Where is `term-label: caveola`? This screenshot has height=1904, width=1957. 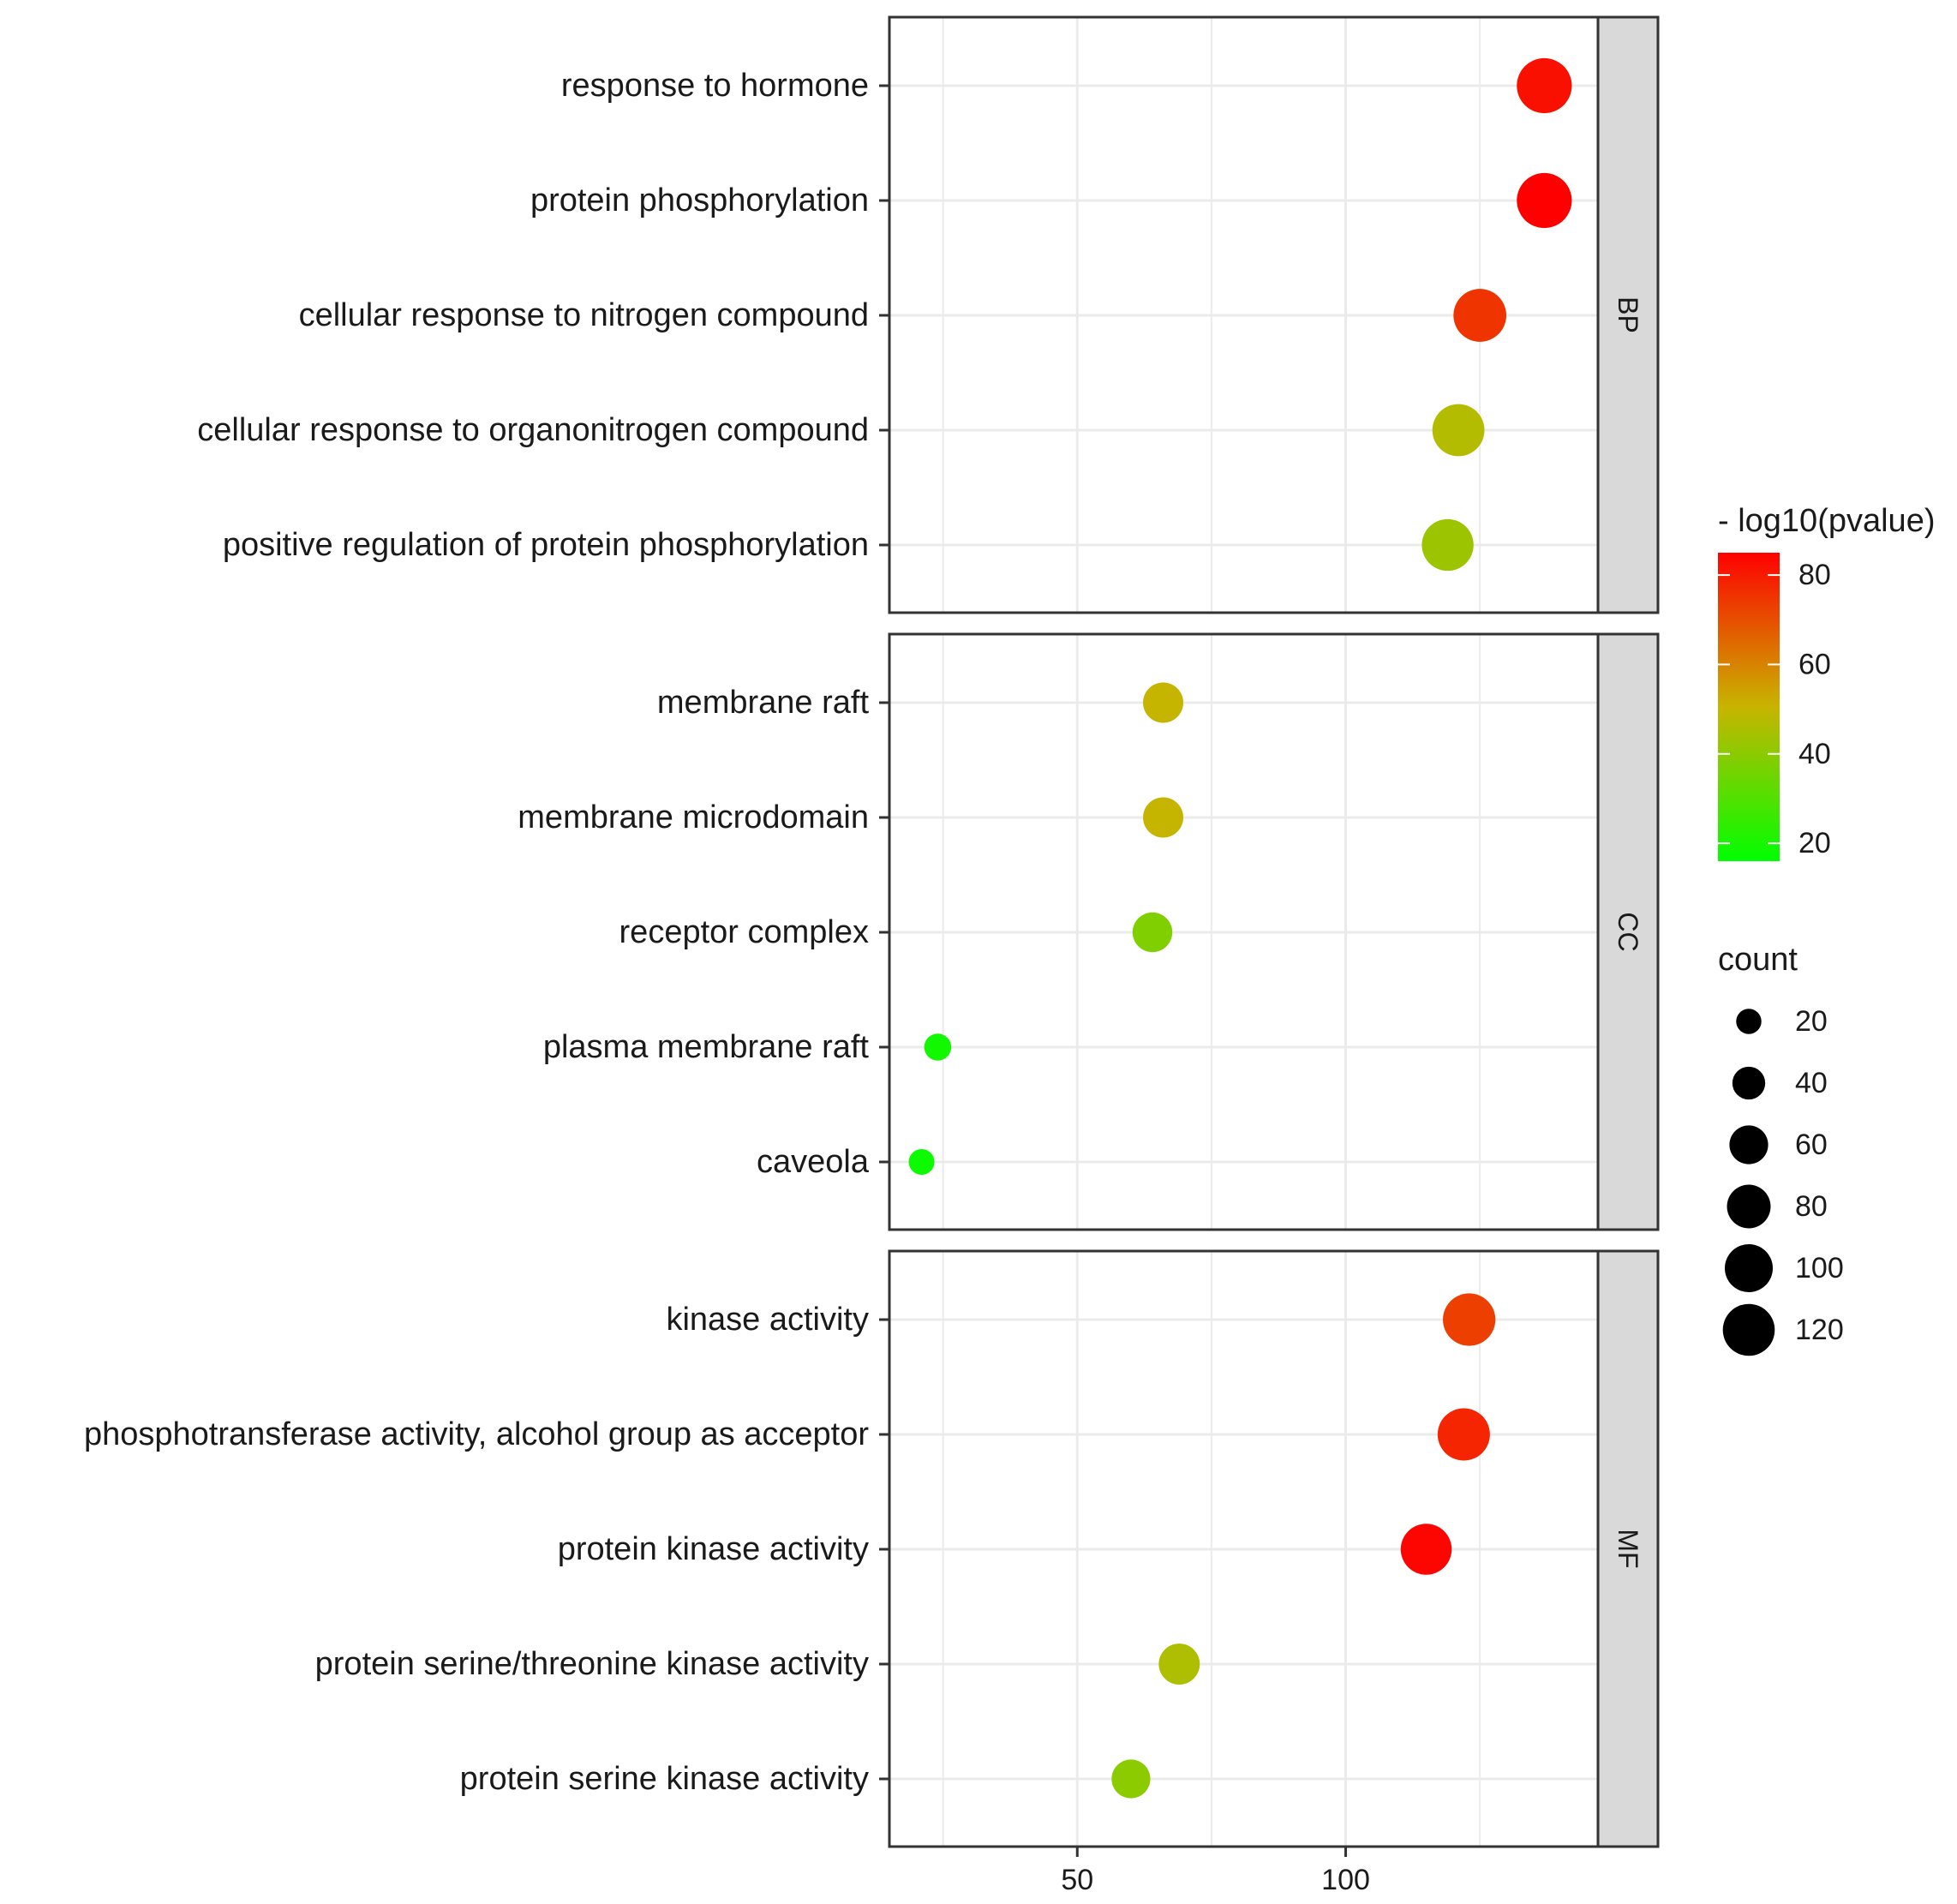 term-label: caveola is located at coordinates (813, 1162).